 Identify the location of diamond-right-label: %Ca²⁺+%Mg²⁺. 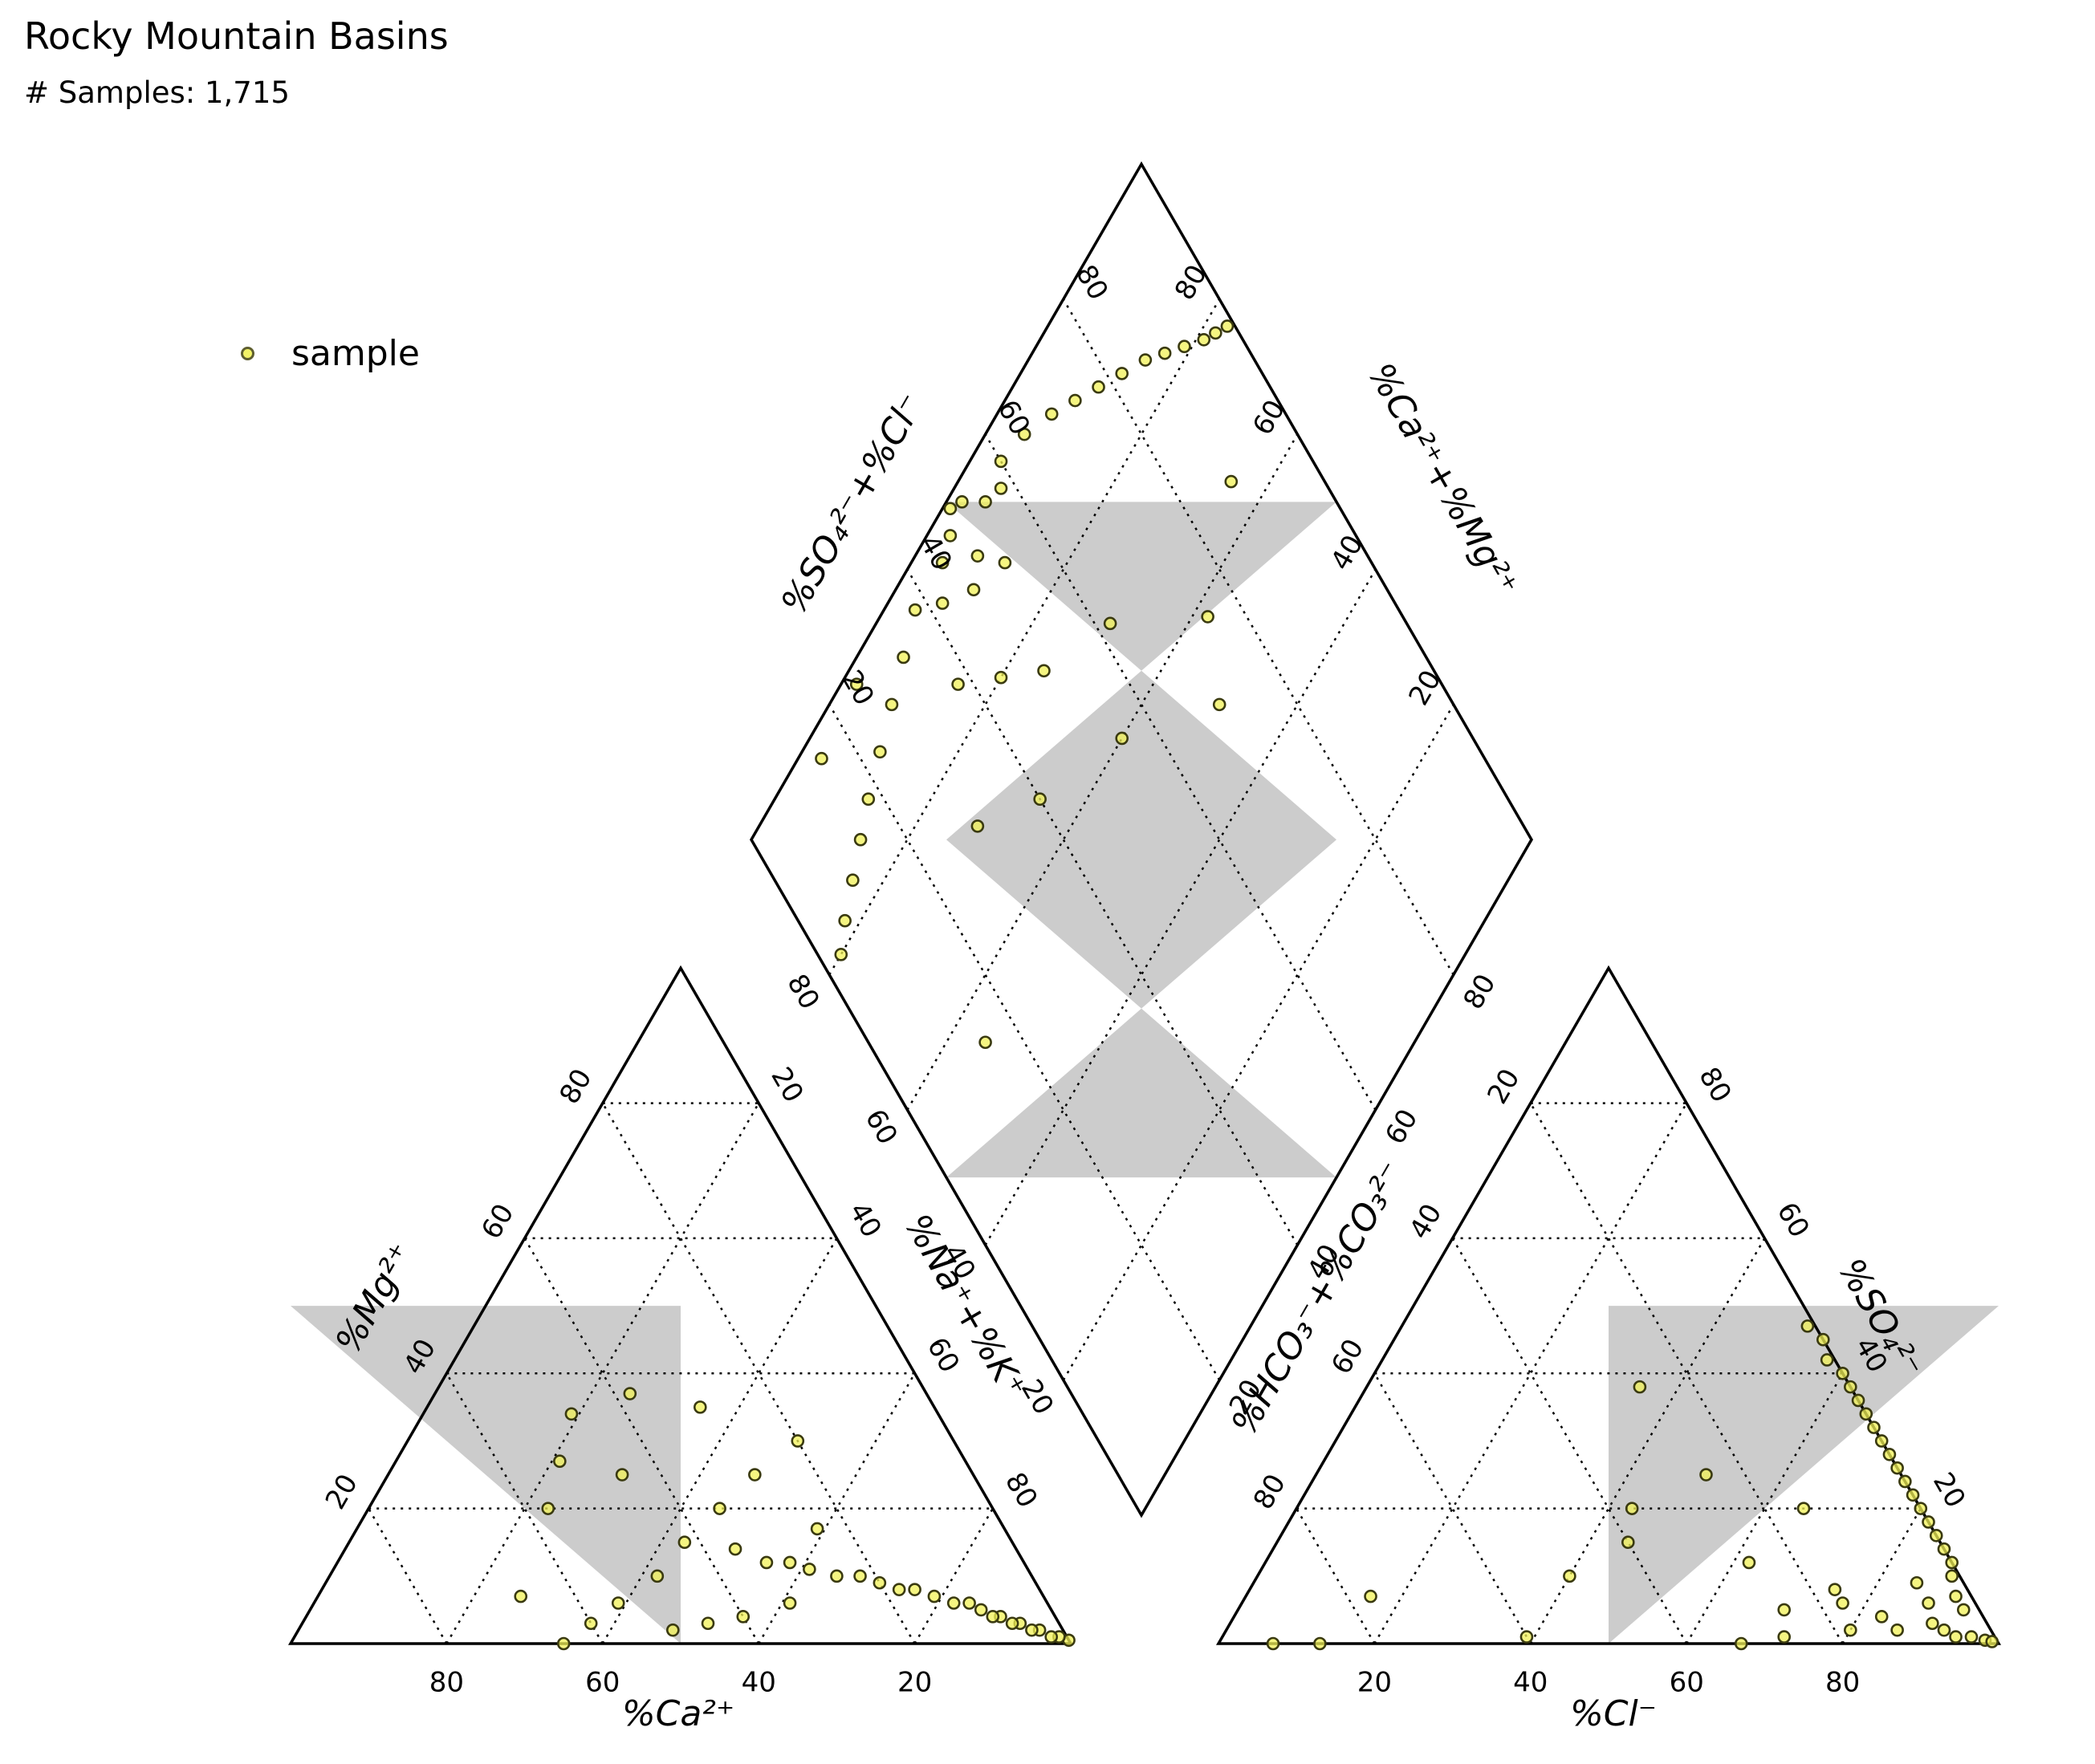
(1443, 480).